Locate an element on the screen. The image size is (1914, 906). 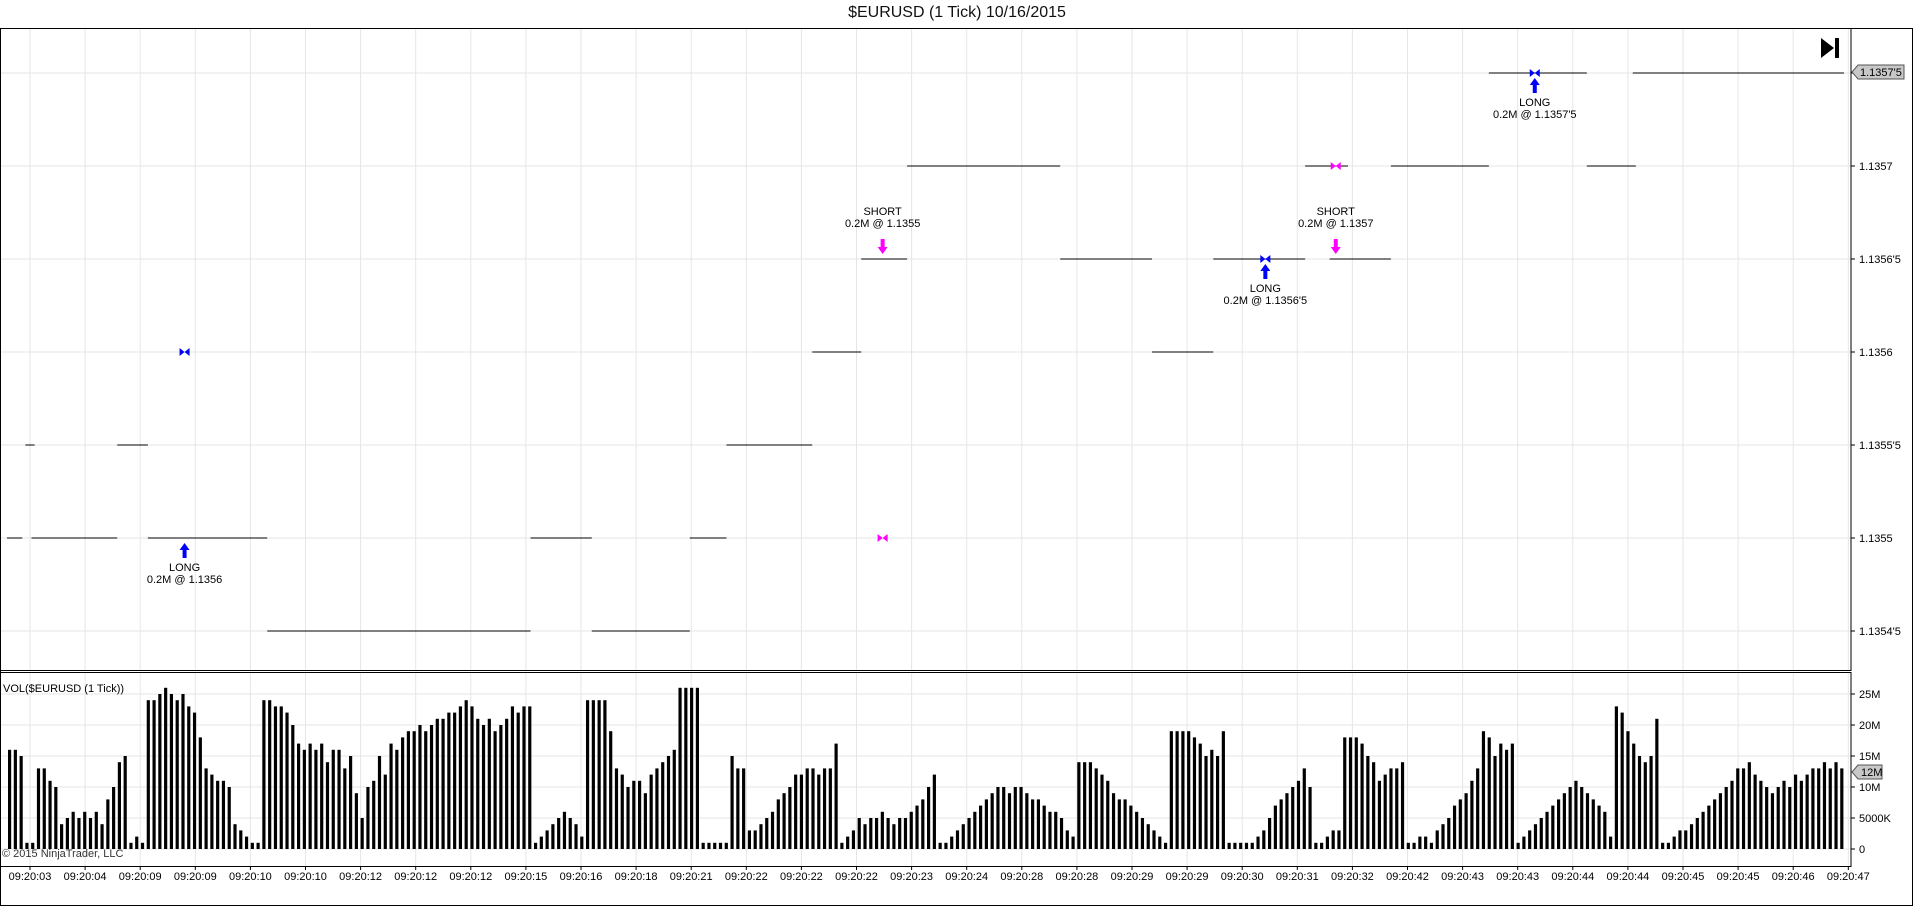
fill-marker-left is located at coordinates (1532, 73).